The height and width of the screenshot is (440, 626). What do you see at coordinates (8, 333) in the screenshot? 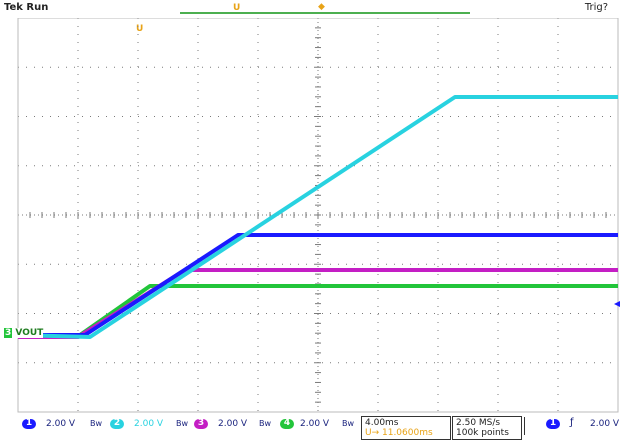
I see `ch-ground-number: 3` at bounding box center [8, 333].